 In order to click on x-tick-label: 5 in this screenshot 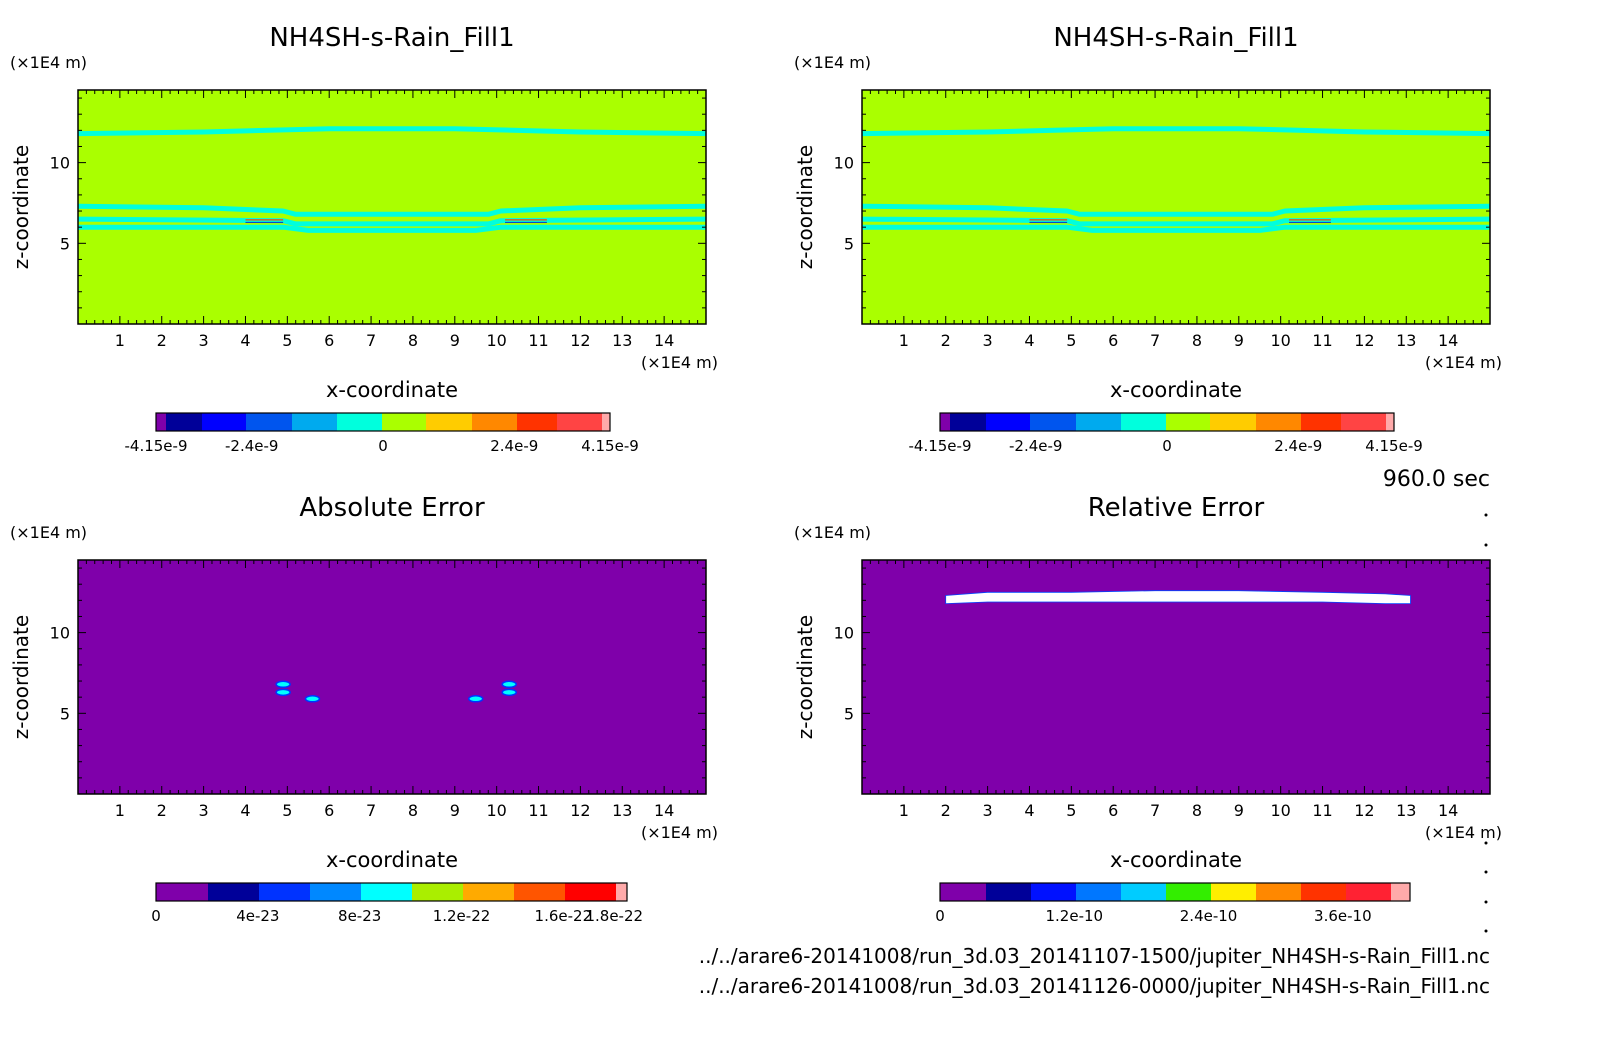, I will do `click(1071, 810)`.